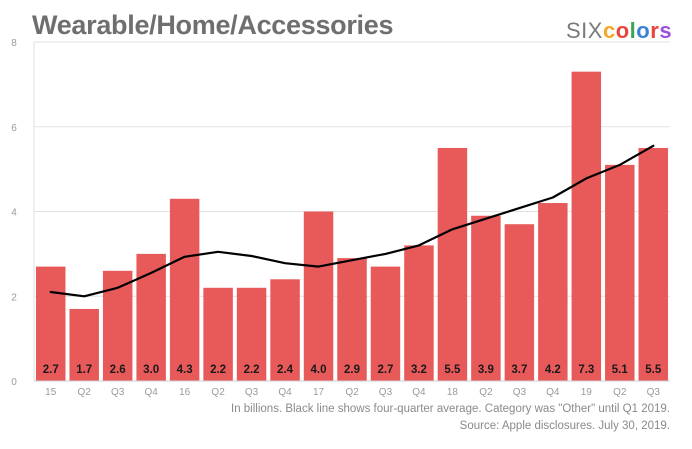  What do you see at coordinates (666, 30) in the screenshot?
I see `logo-letter: s` at bounding box center [666, 30].